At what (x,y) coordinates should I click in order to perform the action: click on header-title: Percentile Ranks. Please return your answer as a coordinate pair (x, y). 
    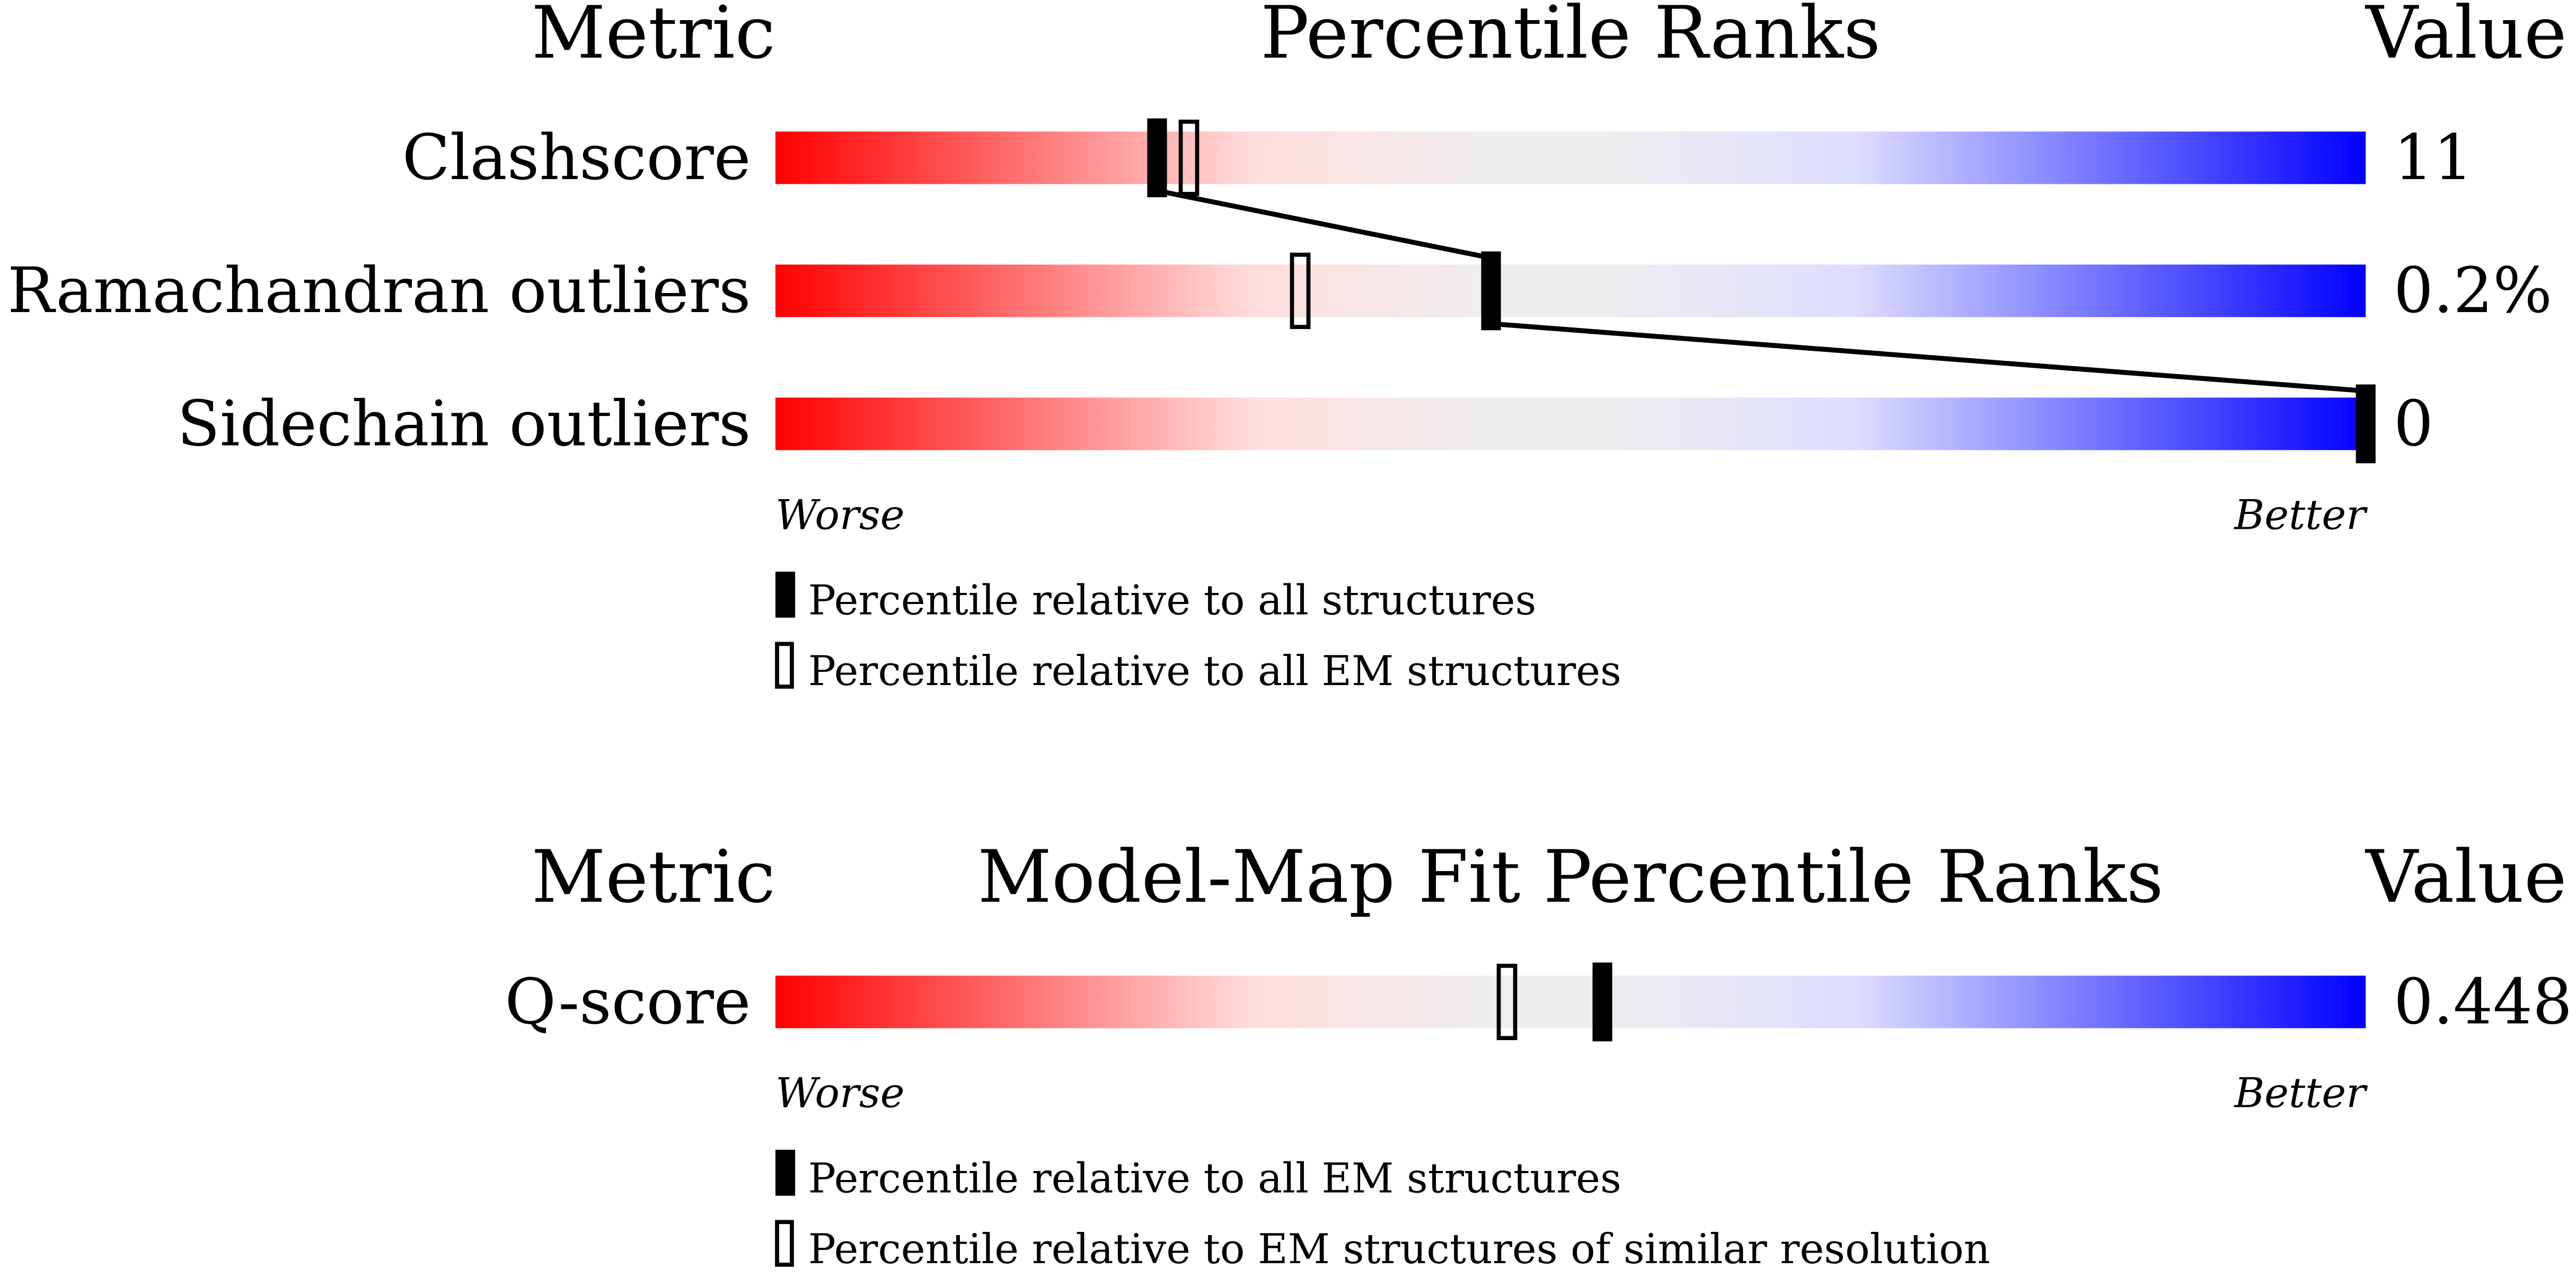
    Looking at the image, I should click on (1570, 37).